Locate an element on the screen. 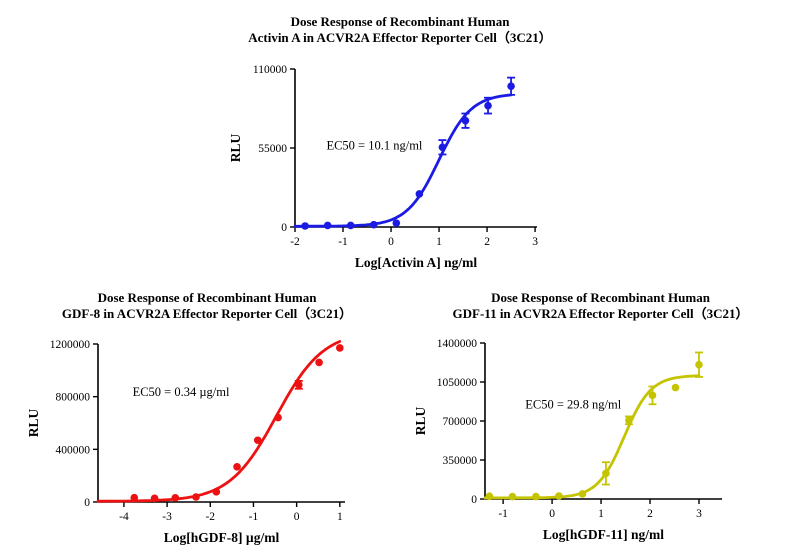  y-tick-label: 1200000 is located at coordinates (70, 345).